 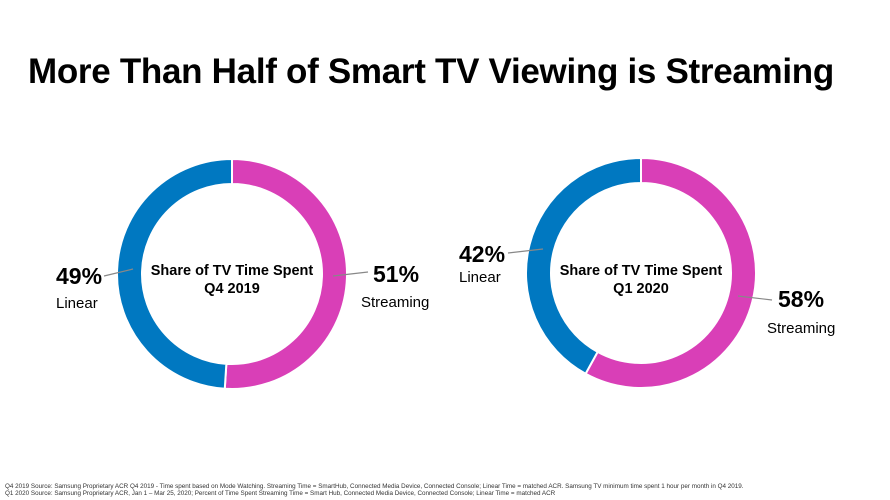 What do you see at coordinates (482, 254) in the screenshot?
I see `data-label-linear: 42%` at bounding box center [482, 254].